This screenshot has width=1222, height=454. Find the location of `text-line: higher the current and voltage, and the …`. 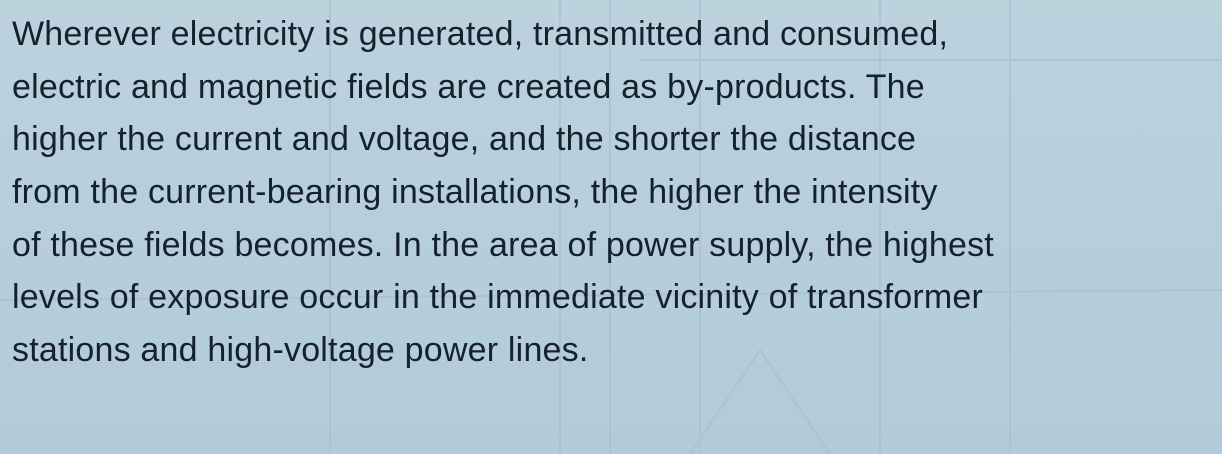

text-line: higher the current and voltage, and the … is located at coordinates (464, 139).